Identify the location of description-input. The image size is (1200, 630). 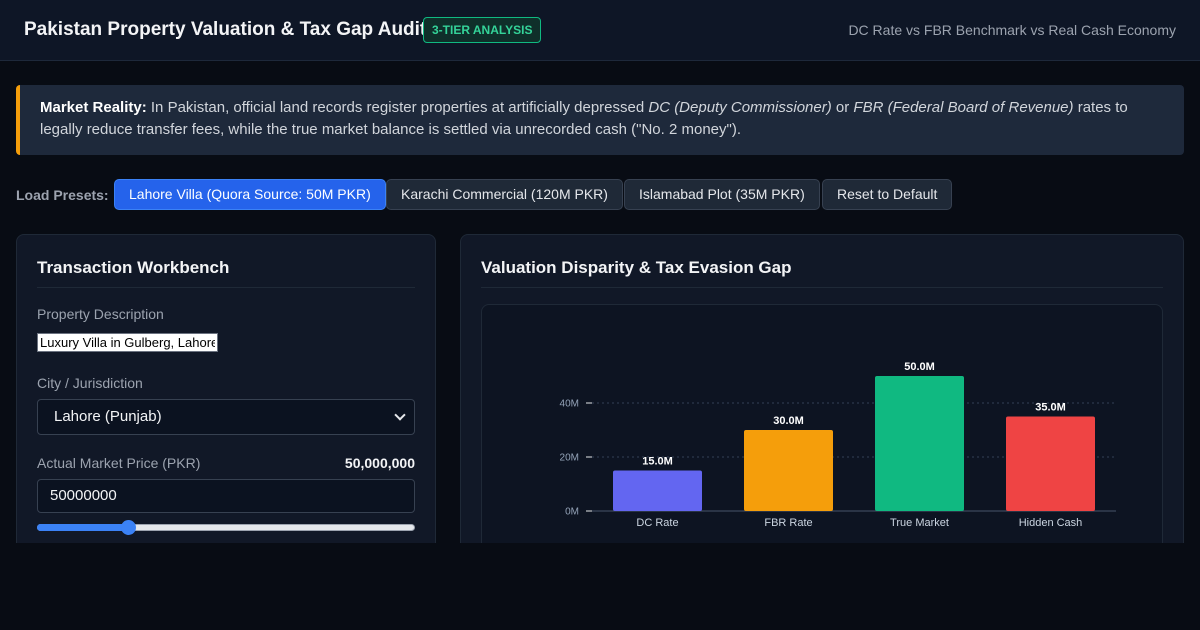
(127, 342).